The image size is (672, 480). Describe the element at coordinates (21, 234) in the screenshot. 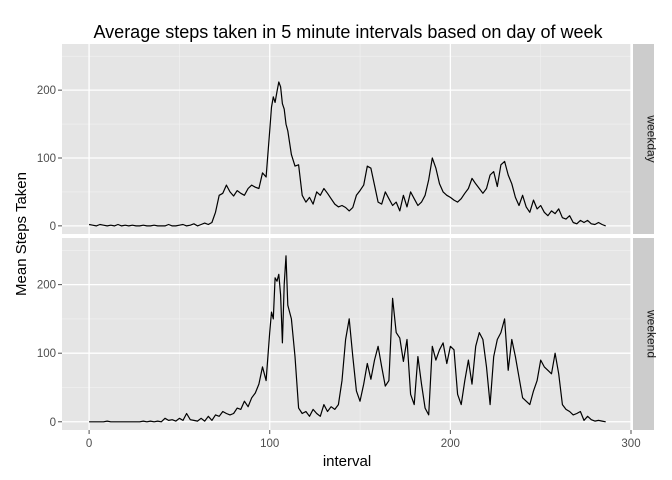

I see `y-axis-title: Mean Steps Taken` at that location.